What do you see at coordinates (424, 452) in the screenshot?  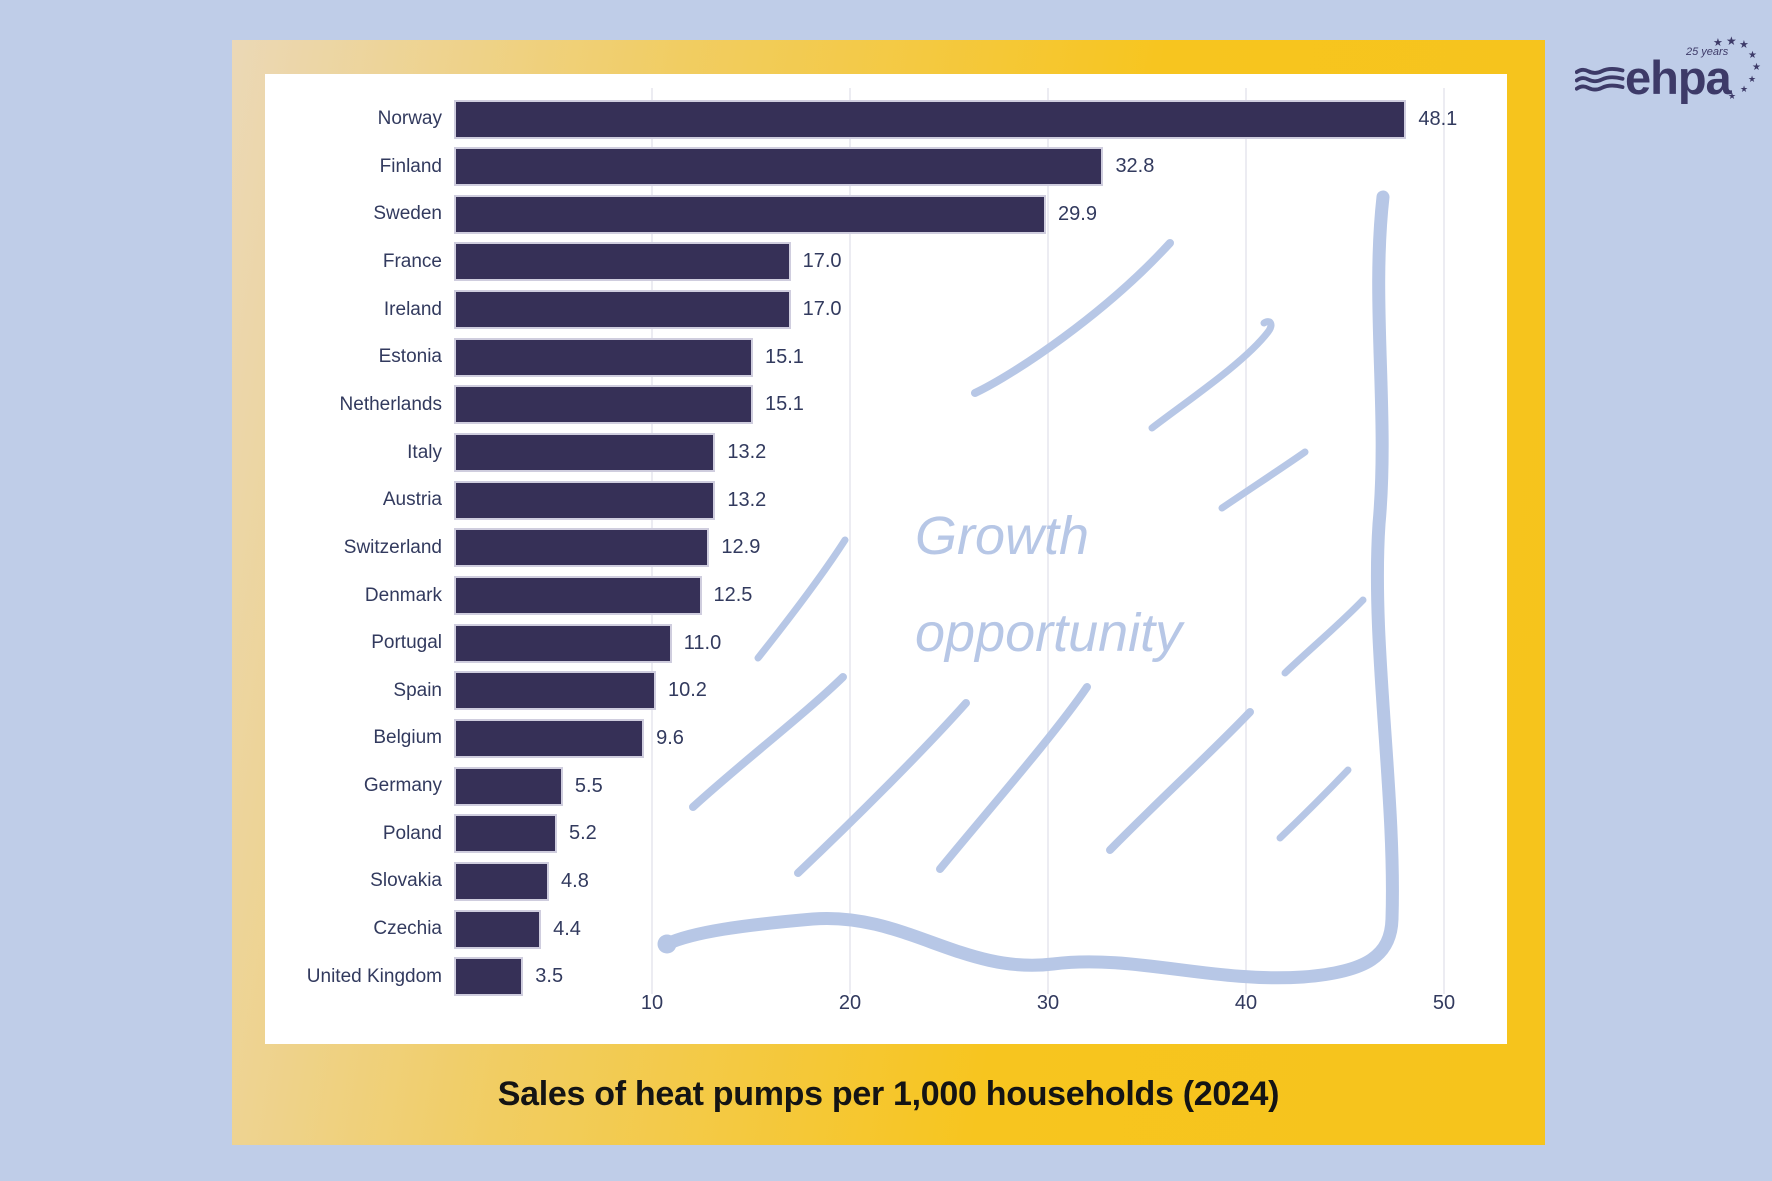 I see `country-label: Italy` at bounding box center [424, 452].